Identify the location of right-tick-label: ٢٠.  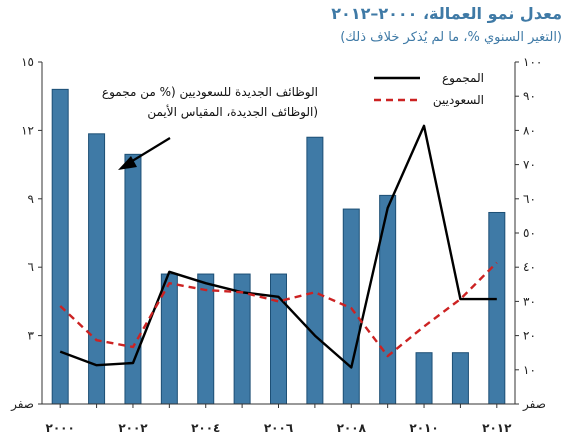
(529, 336).